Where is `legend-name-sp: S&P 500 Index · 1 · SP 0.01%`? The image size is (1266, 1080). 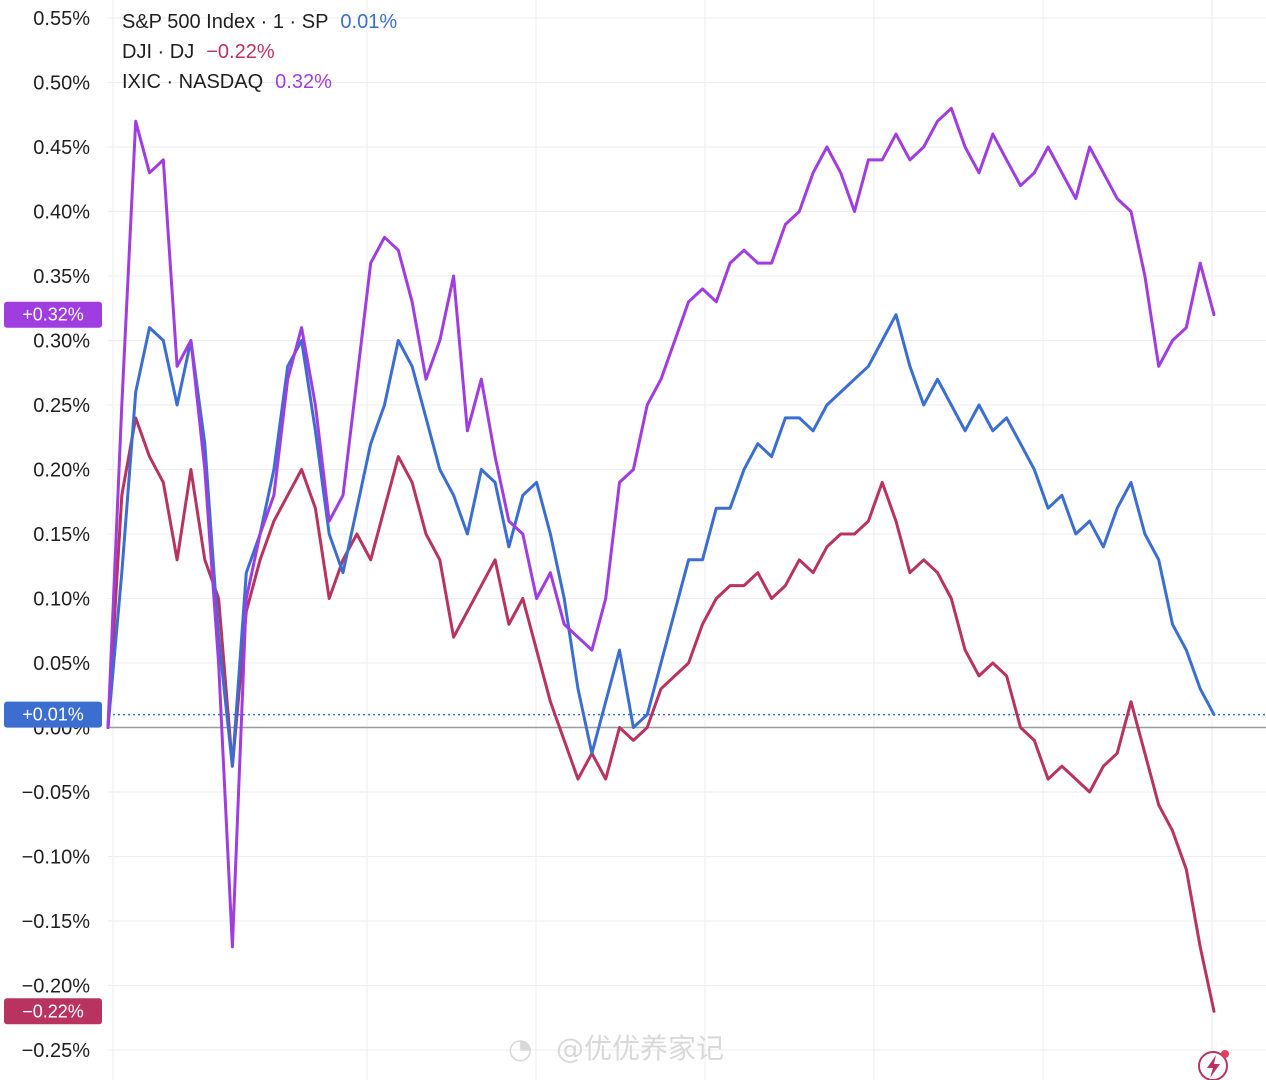
legend-name-sp: S&P 500 Index · 1 · SP 0.01% is located at coordinates (259, 22).